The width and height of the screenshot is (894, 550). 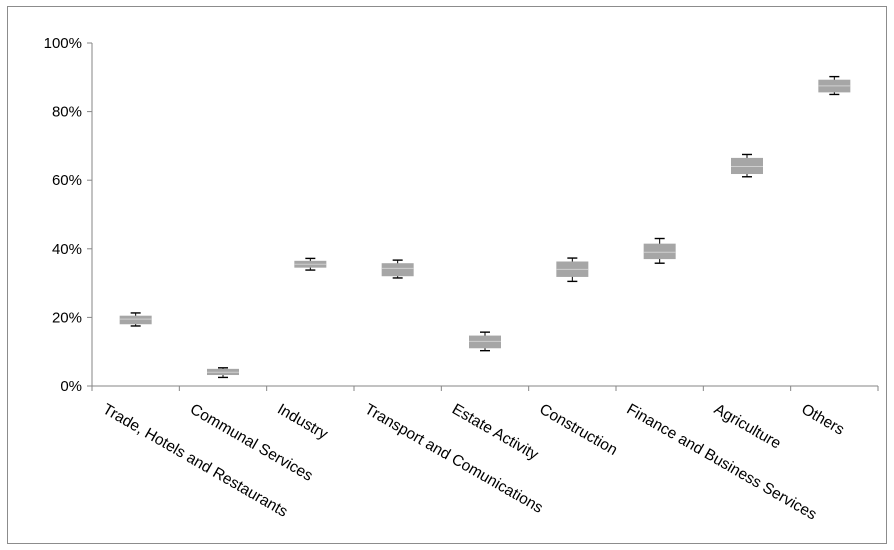 I want to click on category-label: Agriculture, so click(x=747, y=427).